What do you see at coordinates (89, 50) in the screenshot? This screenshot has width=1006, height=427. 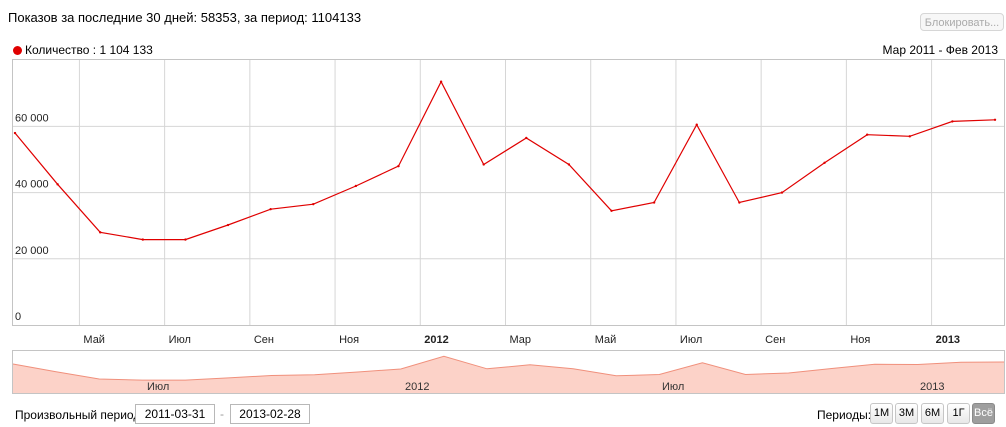 I see `legend-series-label: Количество : 1 104 133` at bounding box center [89, 50].